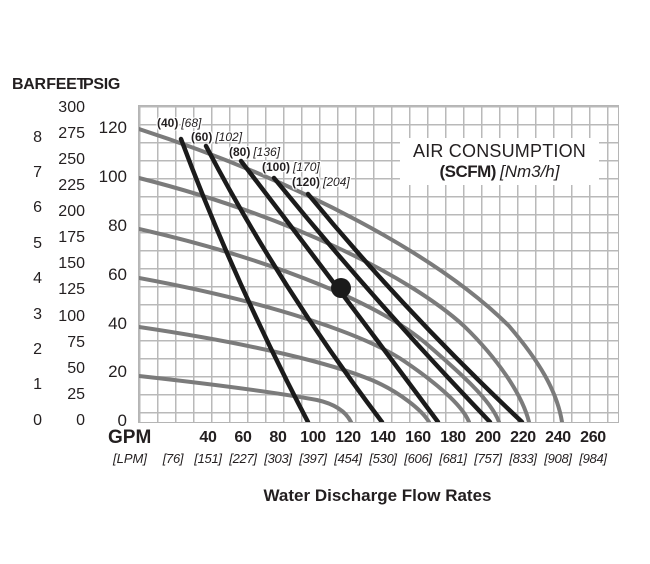  What do you see at coordinates (558, 437) in the screenshot?
I see `gpm-tick: 240` at bounding box center [558, 437].